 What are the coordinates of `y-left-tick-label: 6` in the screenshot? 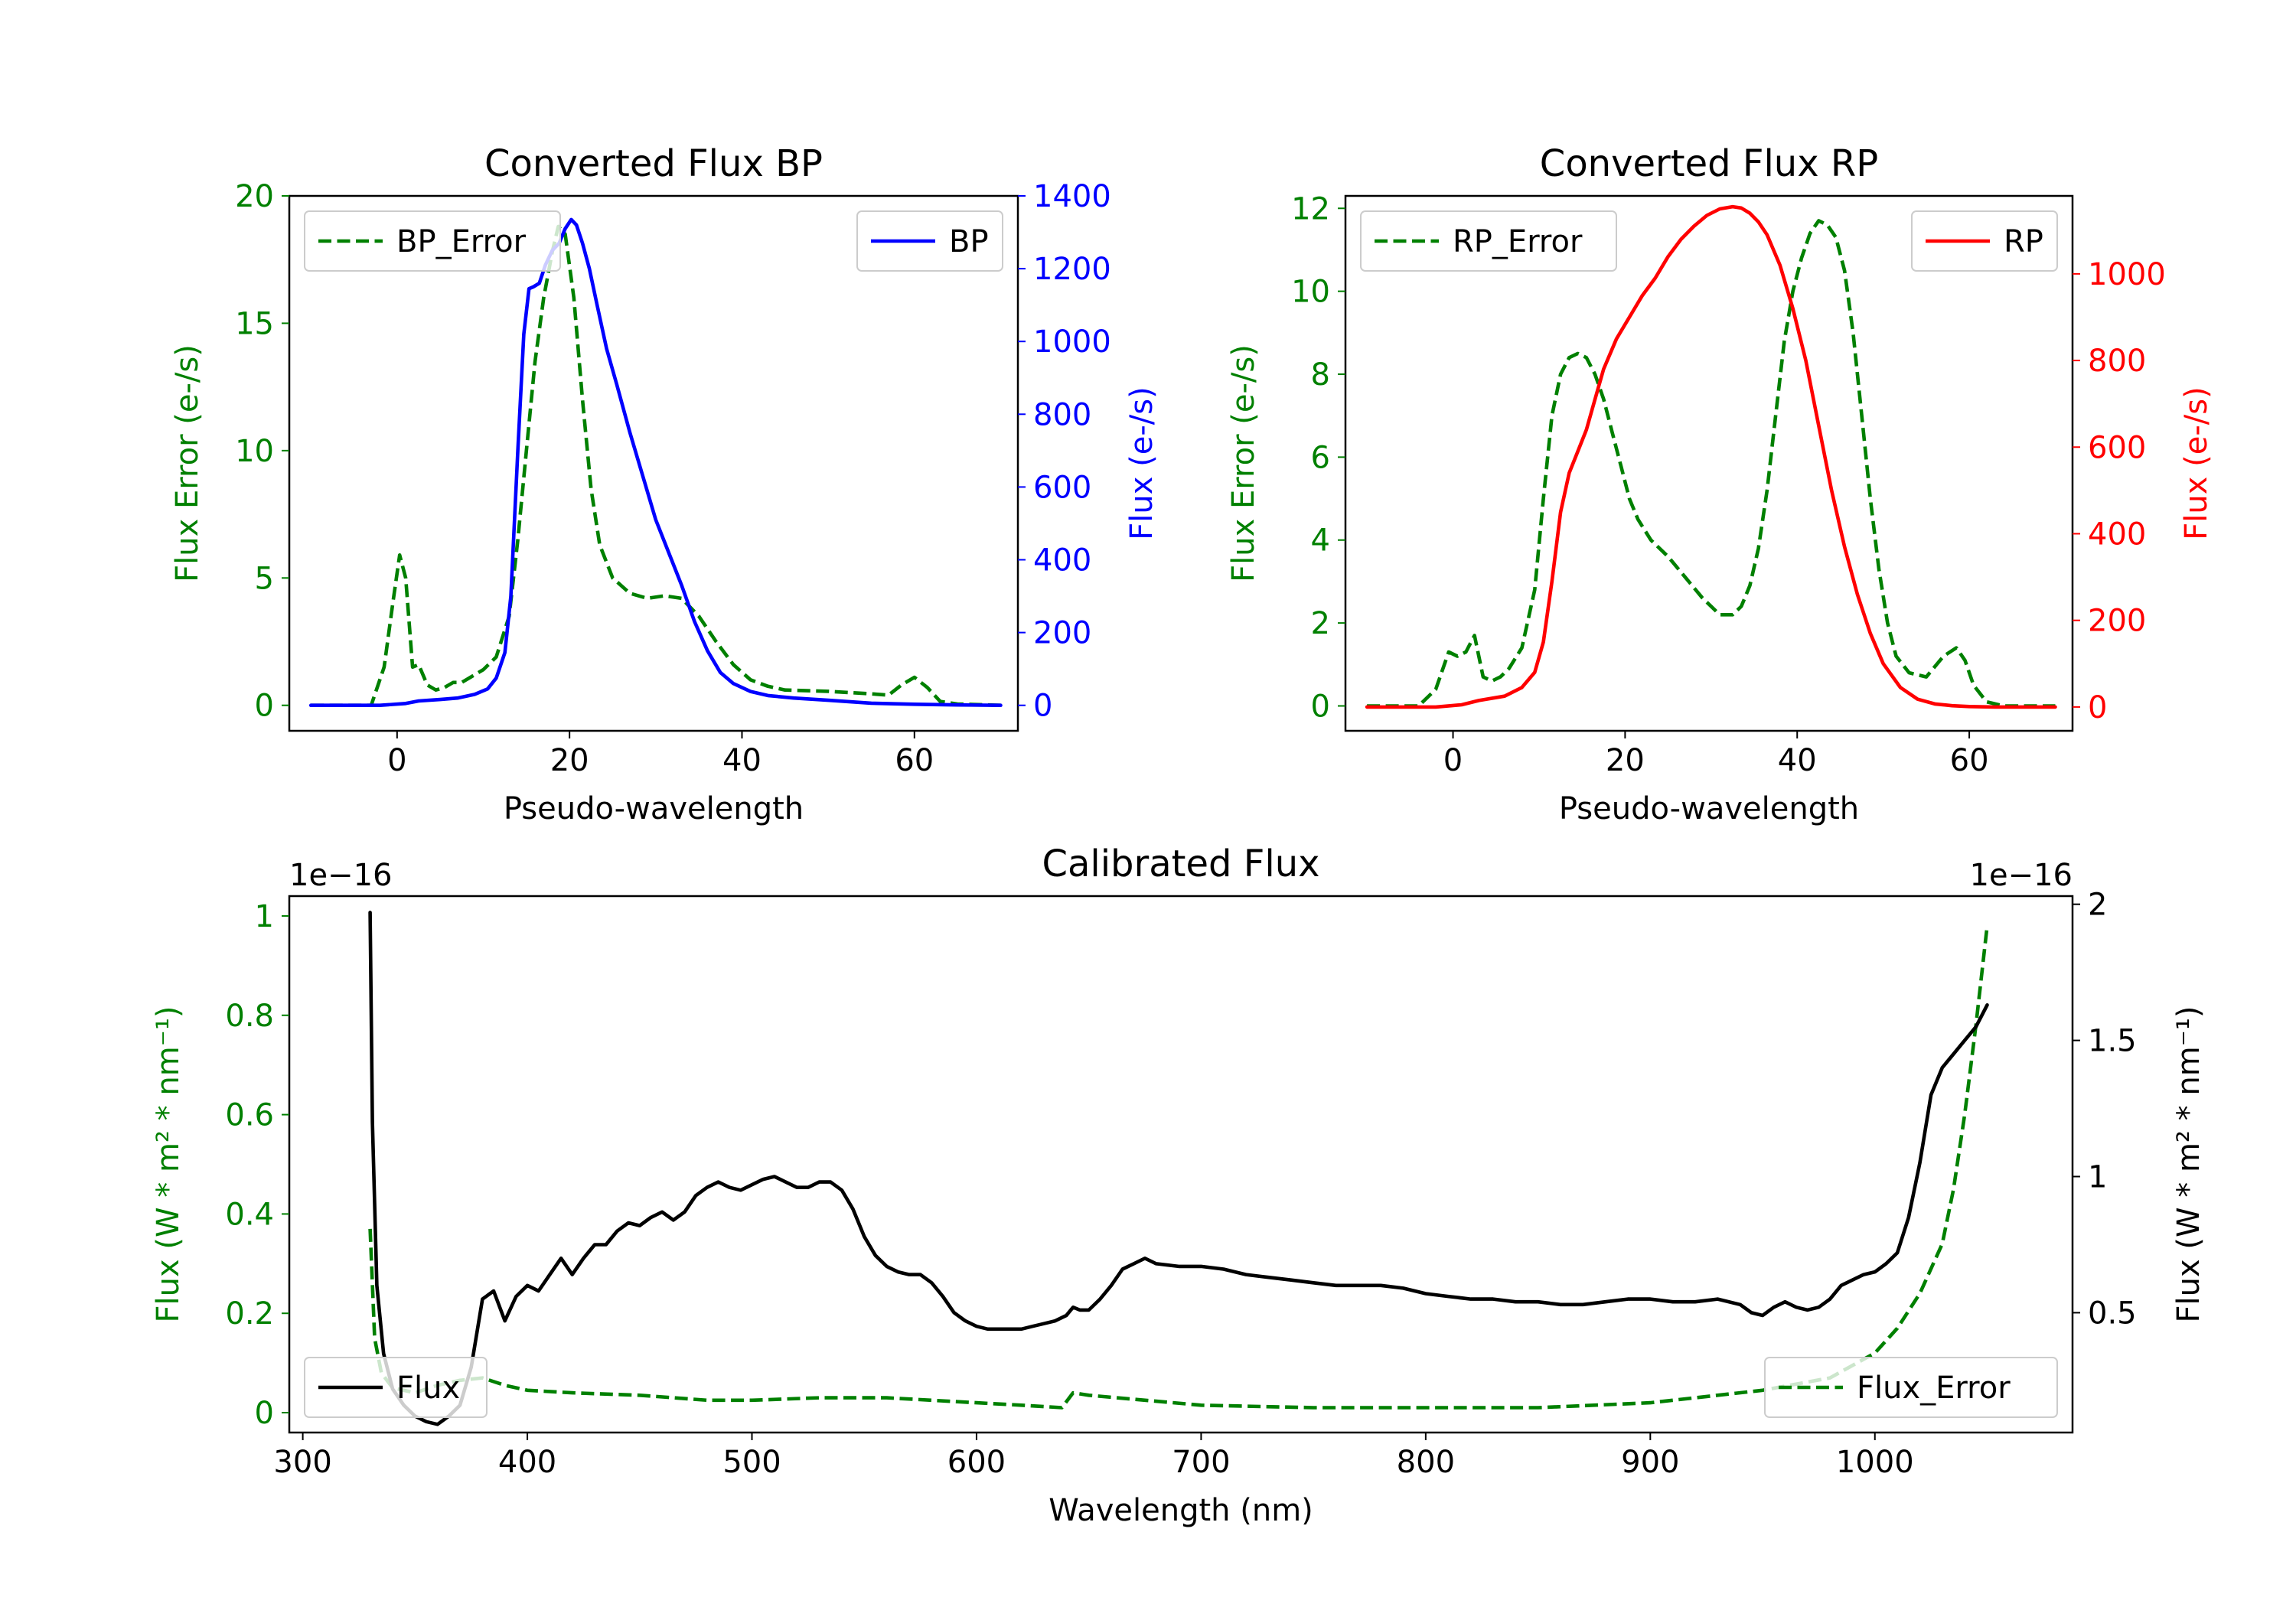 It's located at (1320, 457).